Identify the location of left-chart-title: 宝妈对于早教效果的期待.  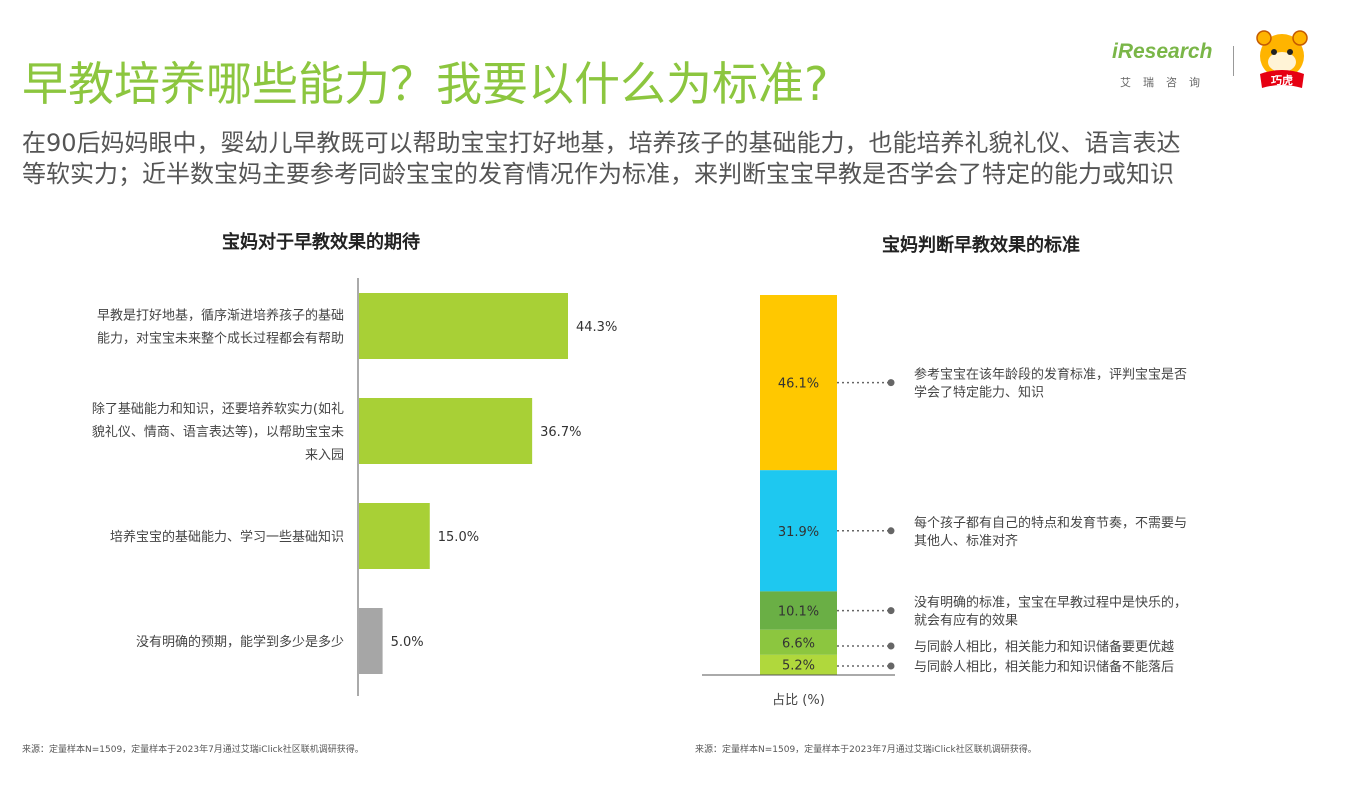
(321, 242).